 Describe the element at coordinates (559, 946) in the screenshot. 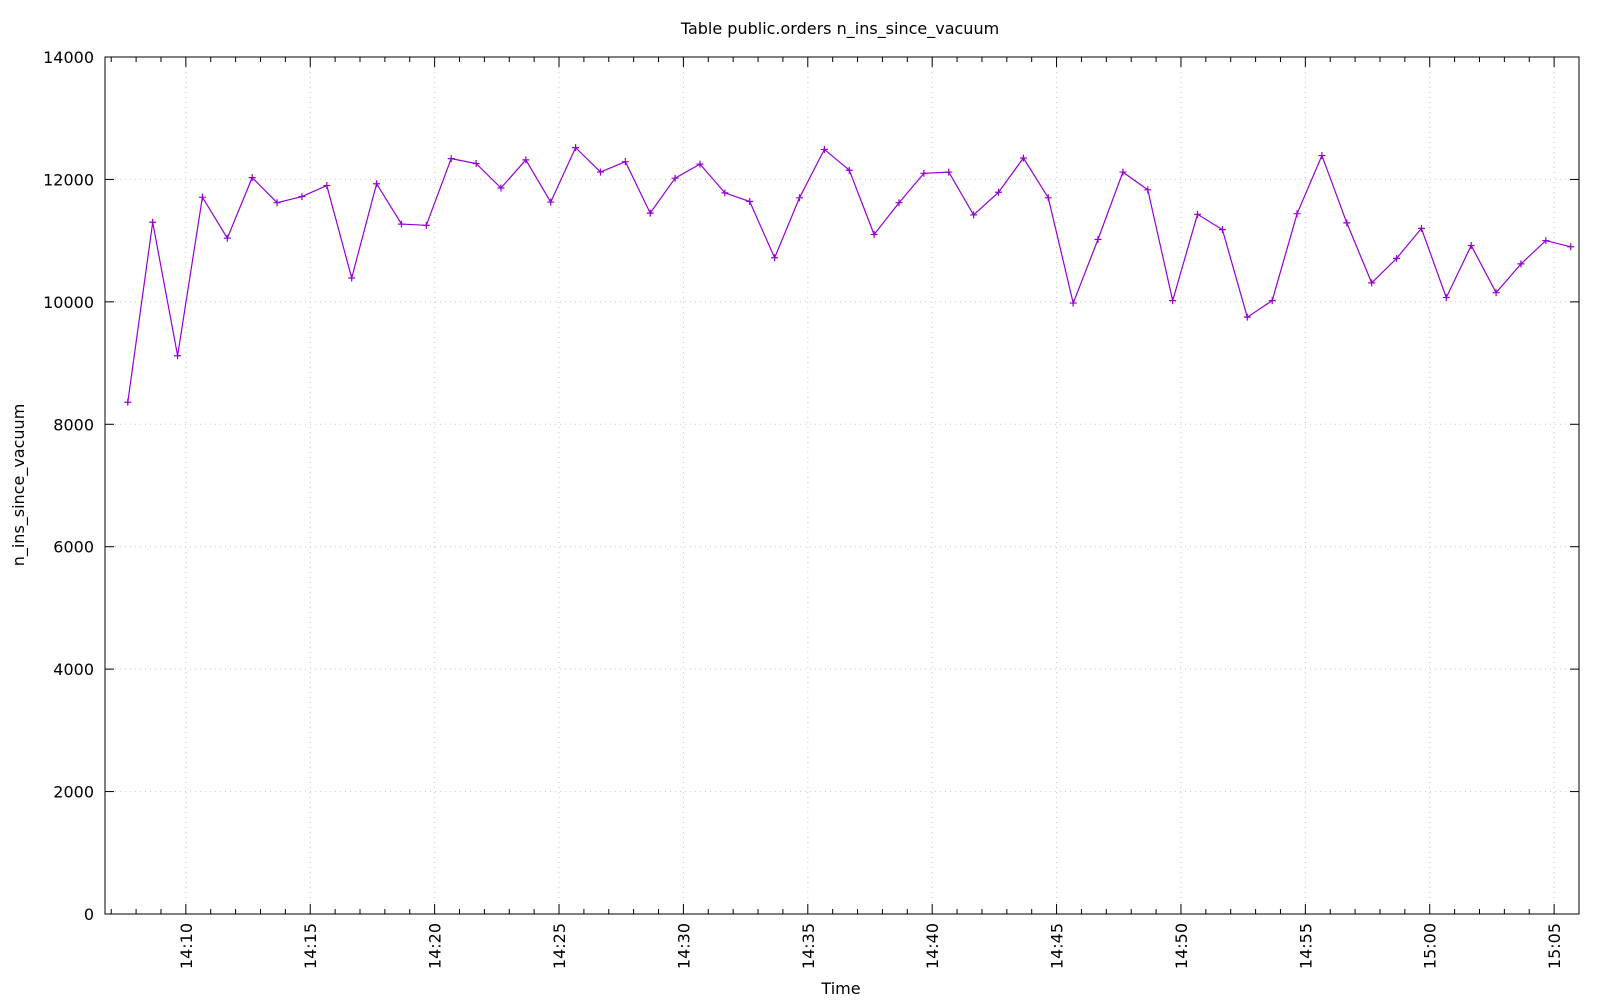

I see `x-tick-label: 14:25` at that location.